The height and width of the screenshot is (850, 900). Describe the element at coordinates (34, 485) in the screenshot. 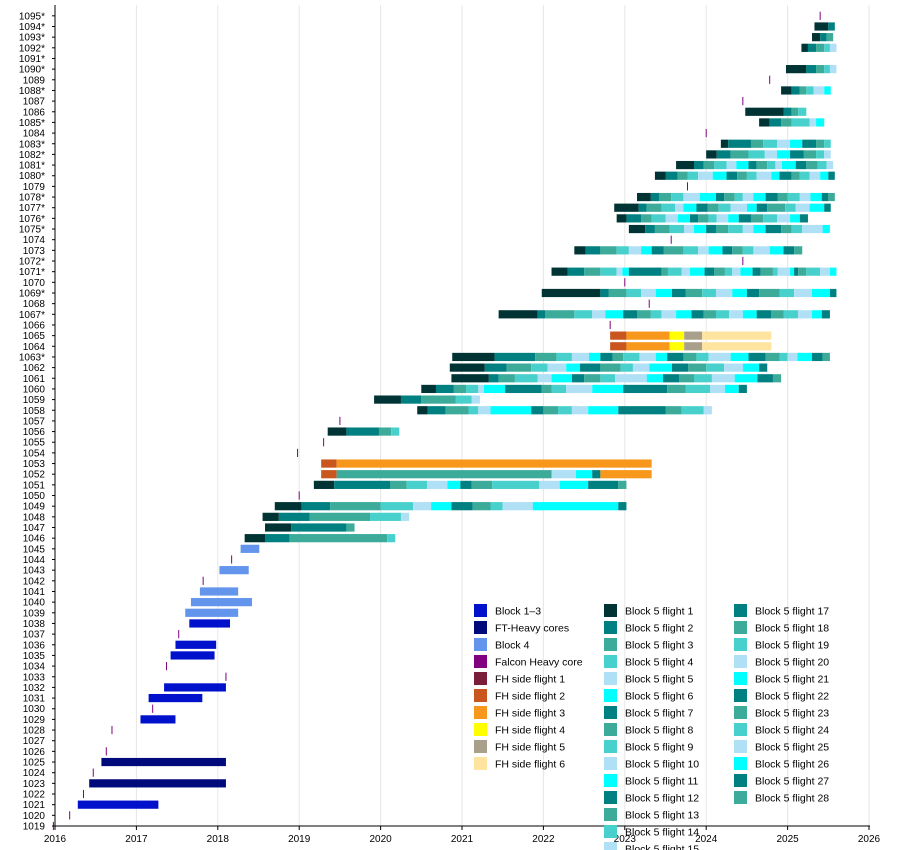

I see `booster-label: 1051` at that location.